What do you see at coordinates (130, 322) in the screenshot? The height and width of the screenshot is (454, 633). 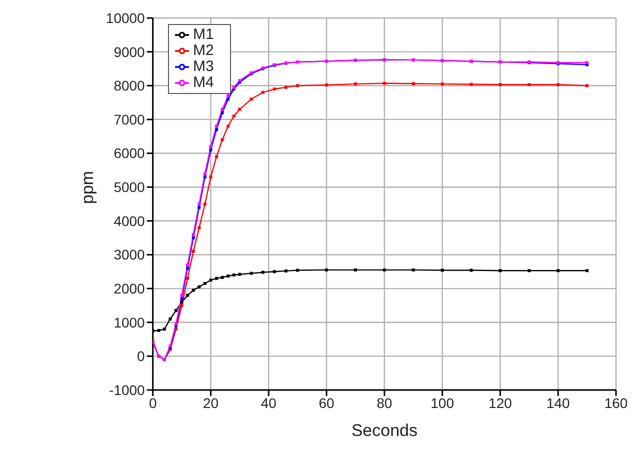 I see `y-tick-label: 1000` at bounding box center [130, 322].